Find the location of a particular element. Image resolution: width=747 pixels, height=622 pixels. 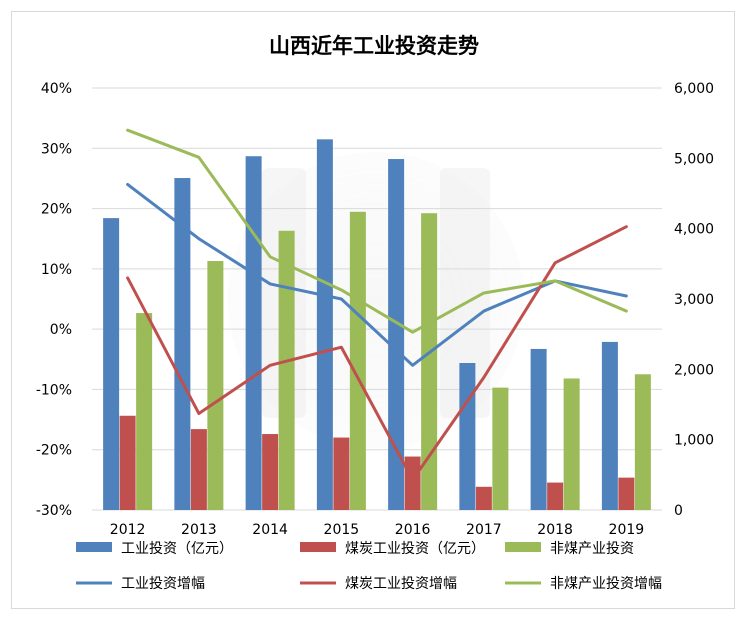

left-tick-label: -10% is located at coordinates (54, 390).